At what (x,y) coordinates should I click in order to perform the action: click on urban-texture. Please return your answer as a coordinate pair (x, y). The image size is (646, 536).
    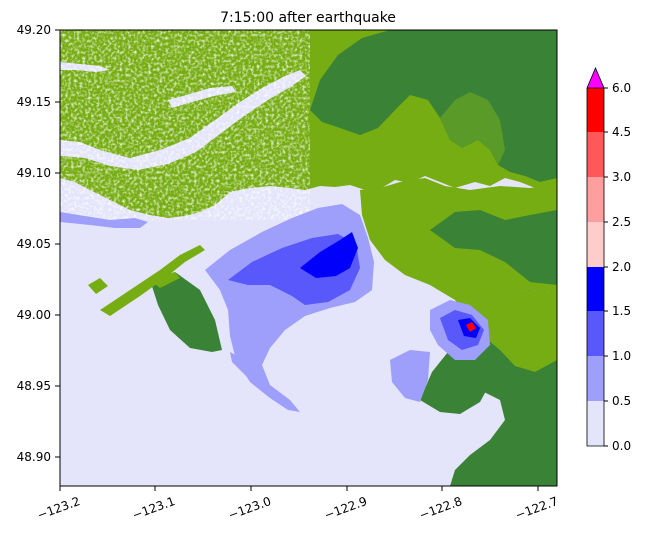
    Looking at the image, I should click on (185, 125).